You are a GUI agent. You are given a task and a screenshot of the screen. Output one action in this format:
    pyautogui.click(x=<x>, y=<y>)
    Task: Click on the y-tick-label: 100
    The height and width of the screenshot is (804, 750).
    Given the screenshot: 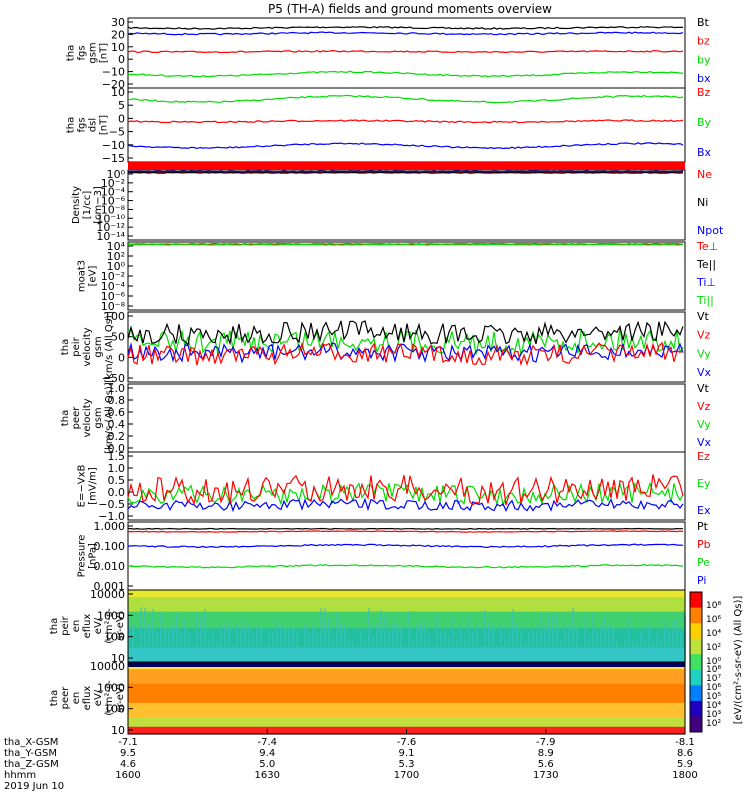 What is the action you would take?
    pyautogui.click(x=114, y=637)
    